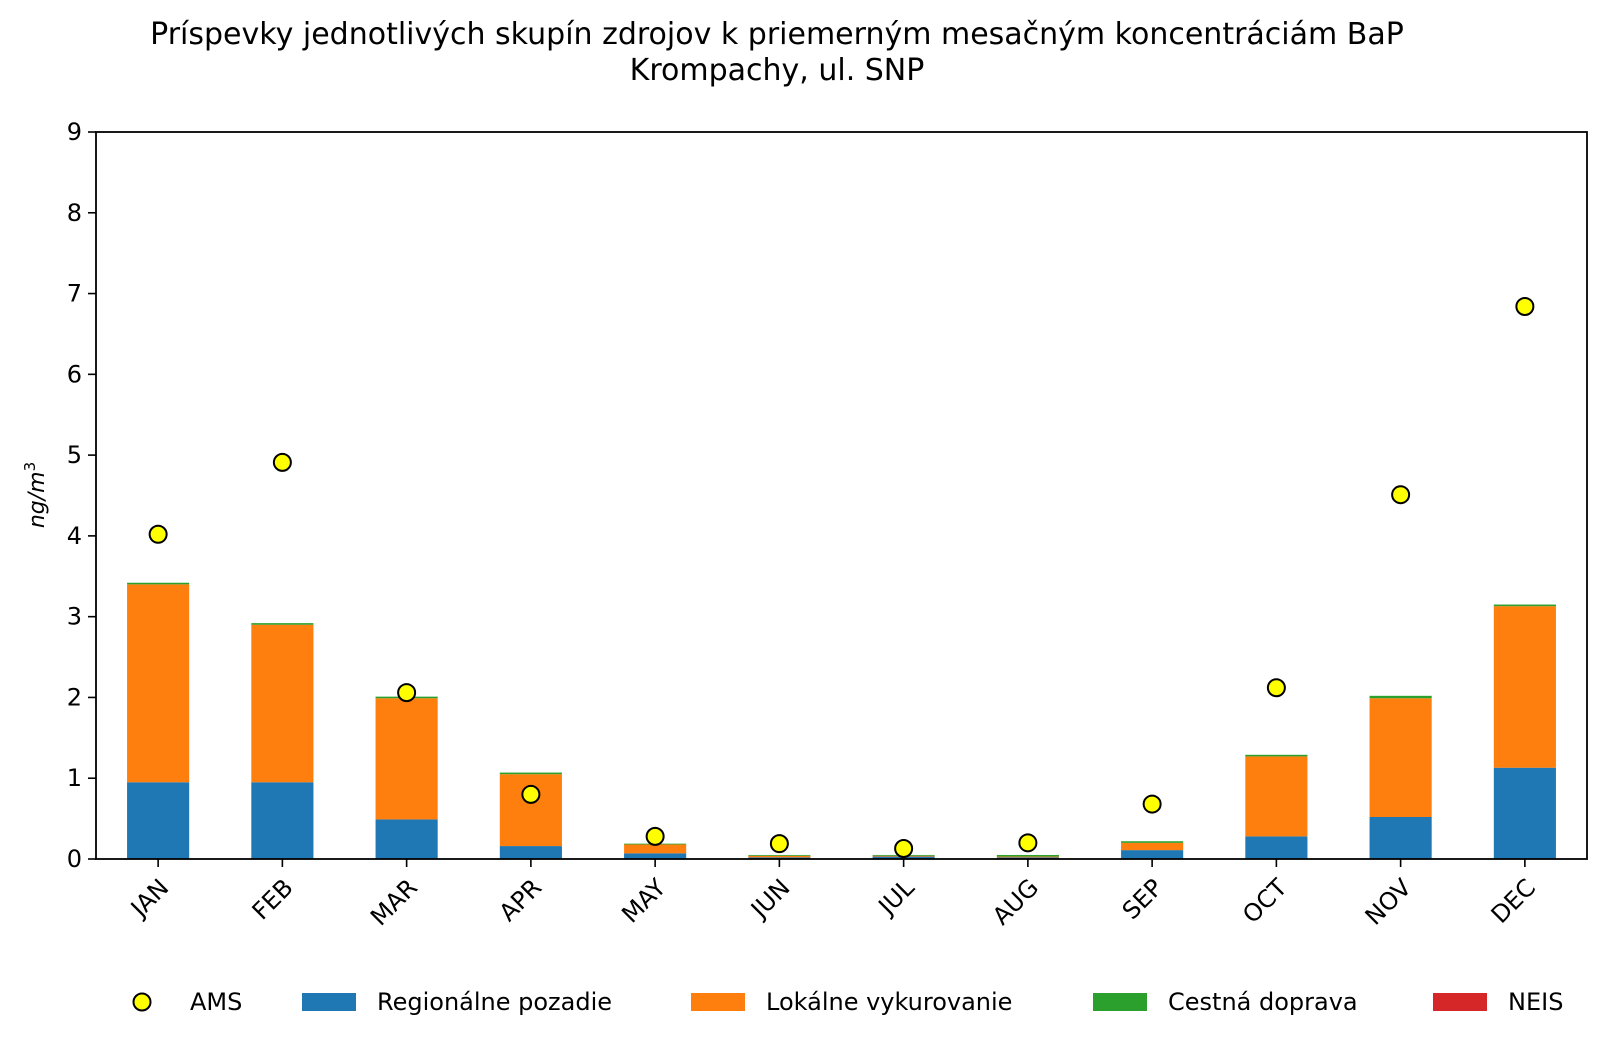 The height and width of the screenshot is (1044, 1600). I want to click on x-tick-label-oct: OCT, so click(1265, 901).